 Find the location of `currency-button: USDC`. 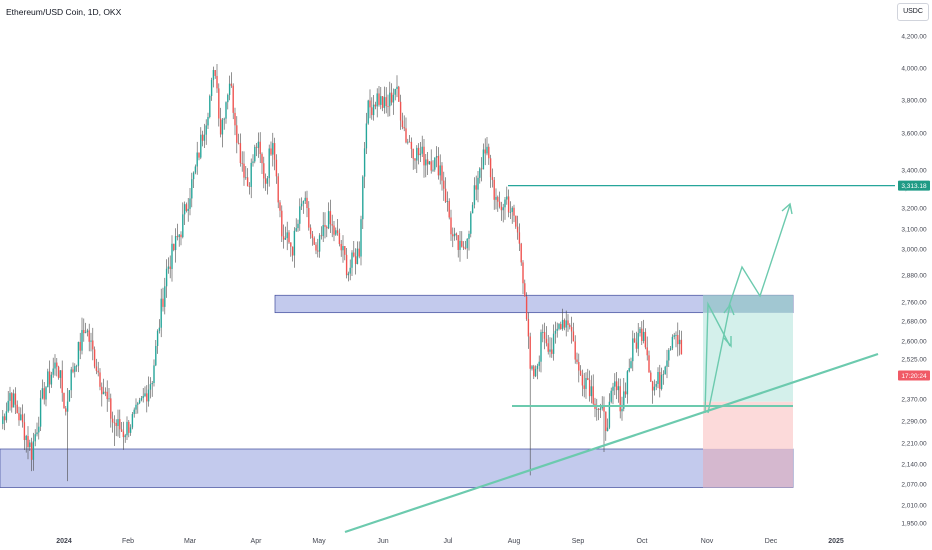

currency-button: USDC is located at coordinates (913, 12).